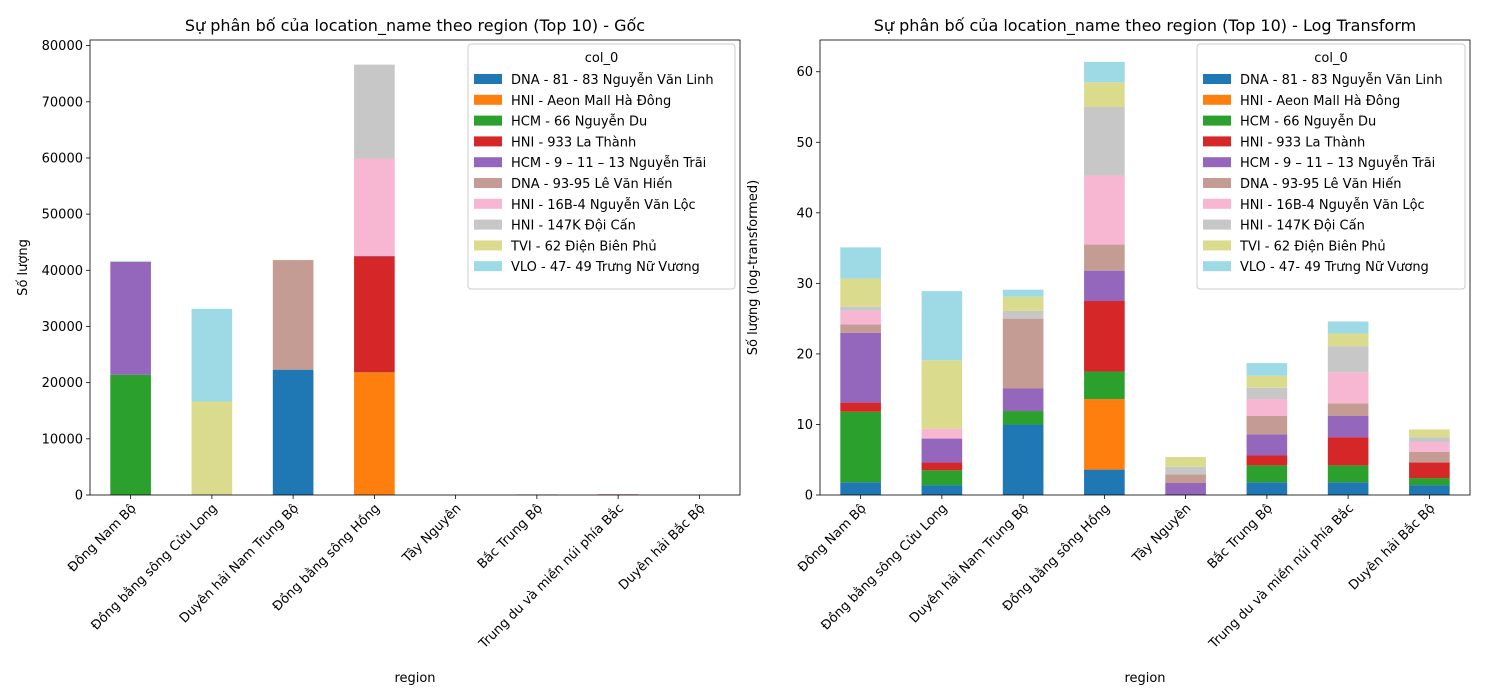 Image resolution: width=1500 pixels, height=700 pixels. Describe the element at coordinates (804, 425) in the screenshot. I see `y-tick-label: 10` at that location.